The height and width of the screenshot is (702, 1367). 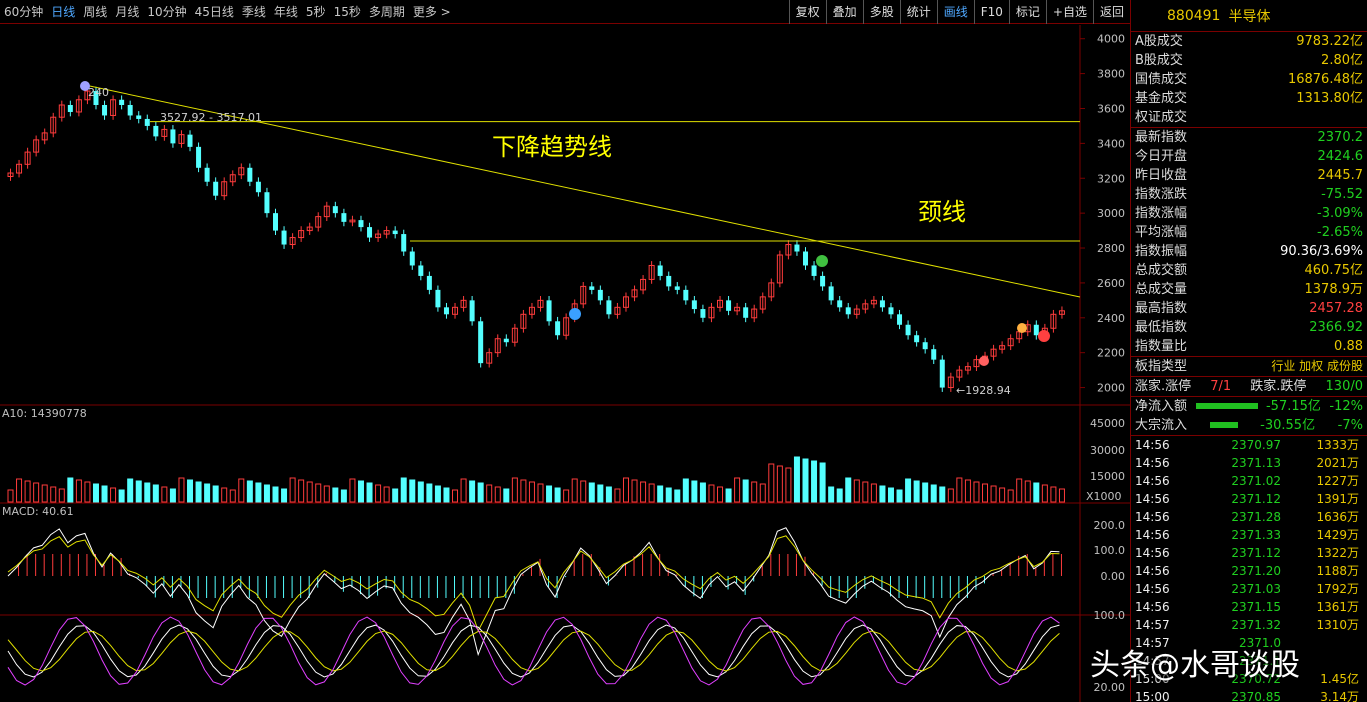 What do you see at coordinates (1110, 550) in the screenshot?
I see `macd-tick-label: 100.0` at bounding box center [1110, 550].